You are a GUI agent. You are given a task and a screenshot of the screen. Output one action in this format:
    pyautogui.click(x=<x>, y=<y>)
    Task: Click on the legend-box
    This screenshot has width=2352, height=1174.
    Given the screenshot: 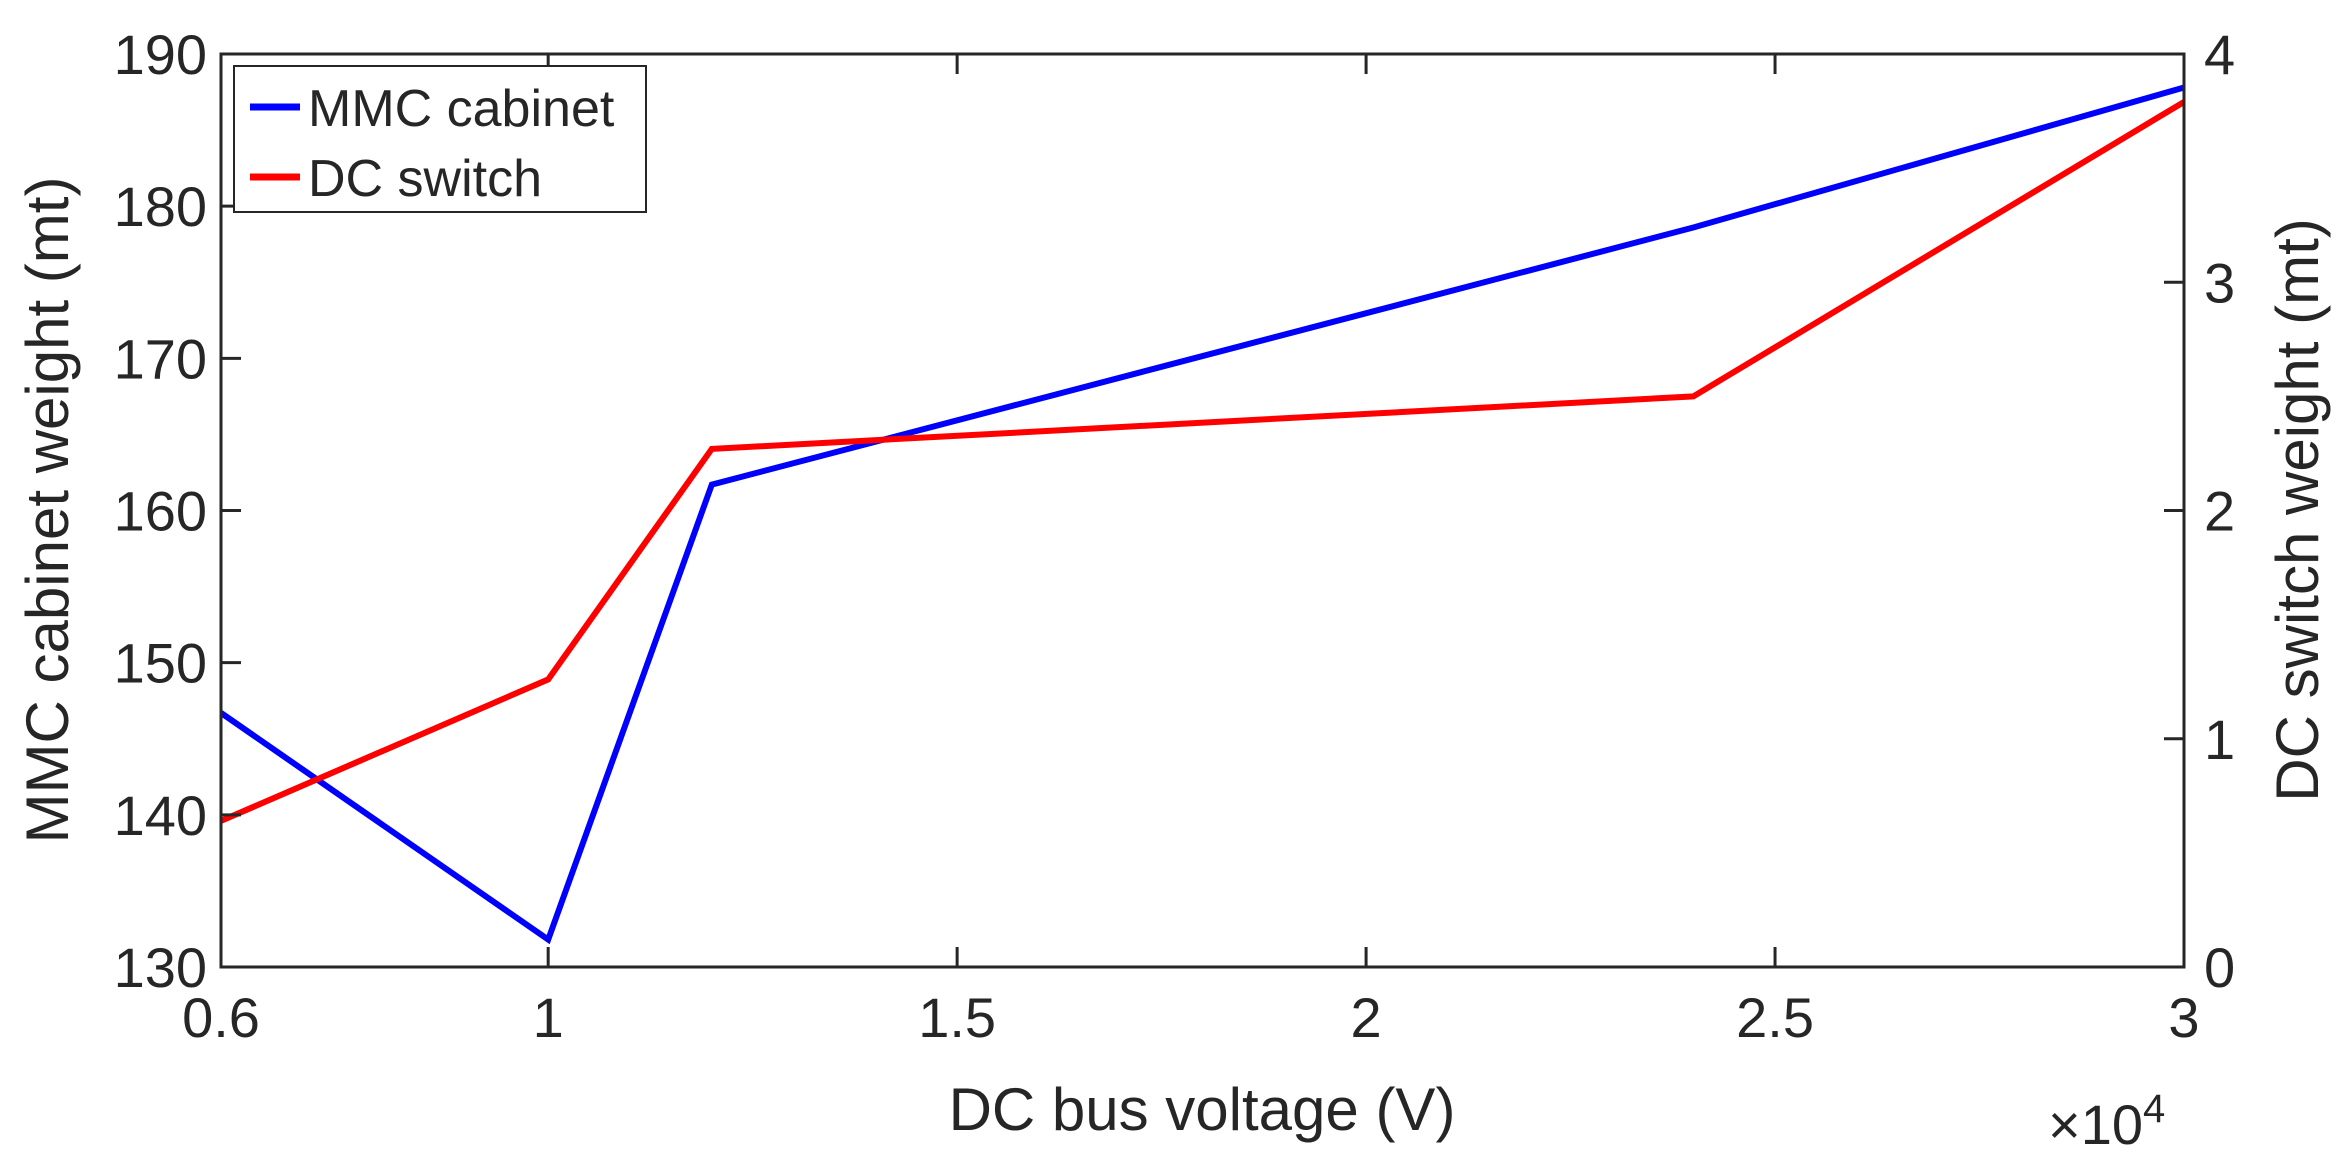 What is the action you would take?
    pyautogui.click(x=440, y=139)
    